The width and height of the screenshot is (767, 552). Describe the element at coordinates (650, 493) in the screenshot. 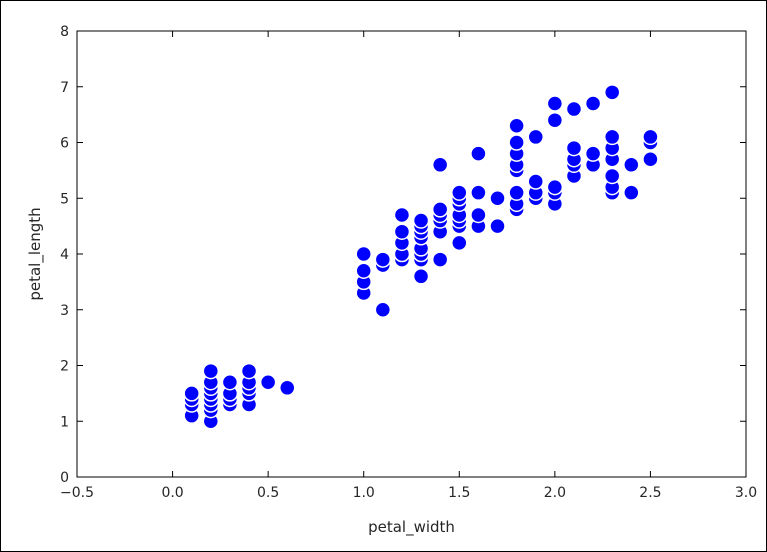

I see `x-tick-label: 2.5` at that location.